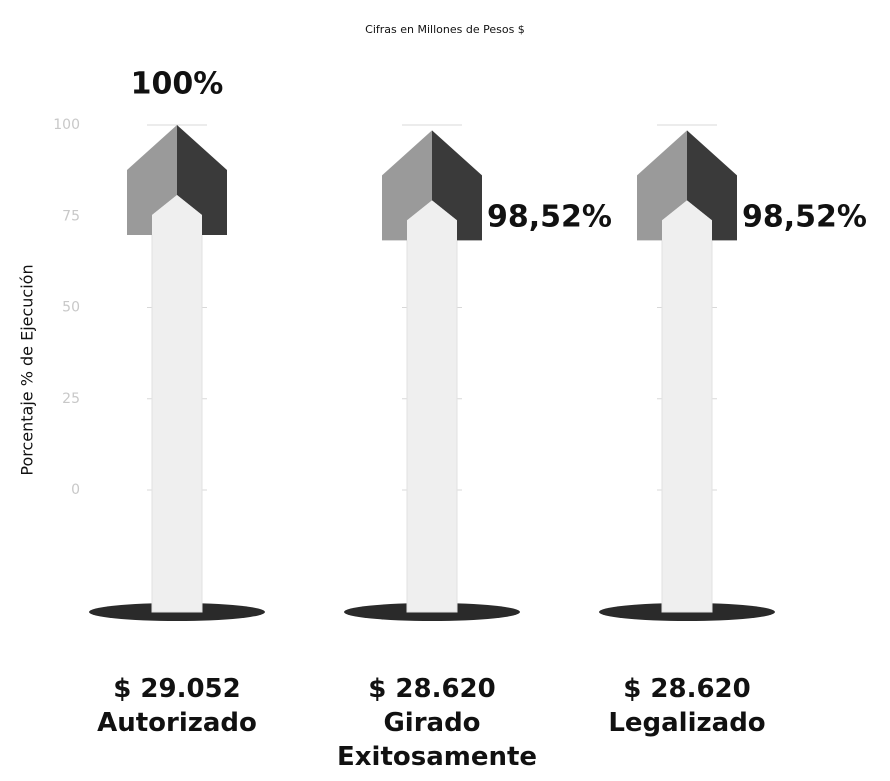  I want to click on y-tick-label: 25, so click(71, 399).